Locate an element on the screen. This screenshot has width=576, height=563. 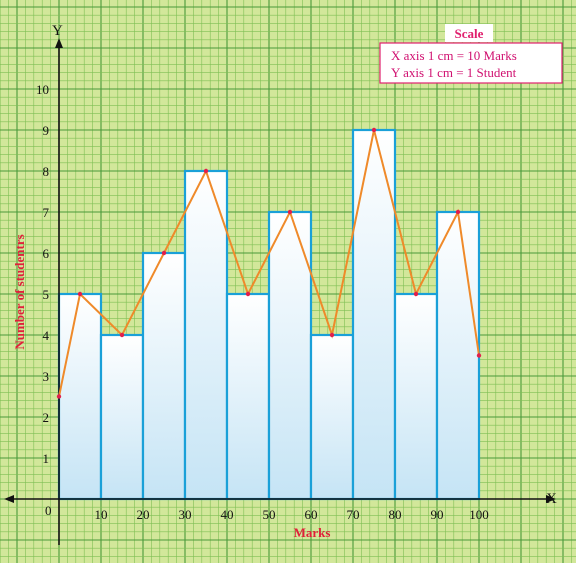
scale-box-border is located at coordinates (471, 63).